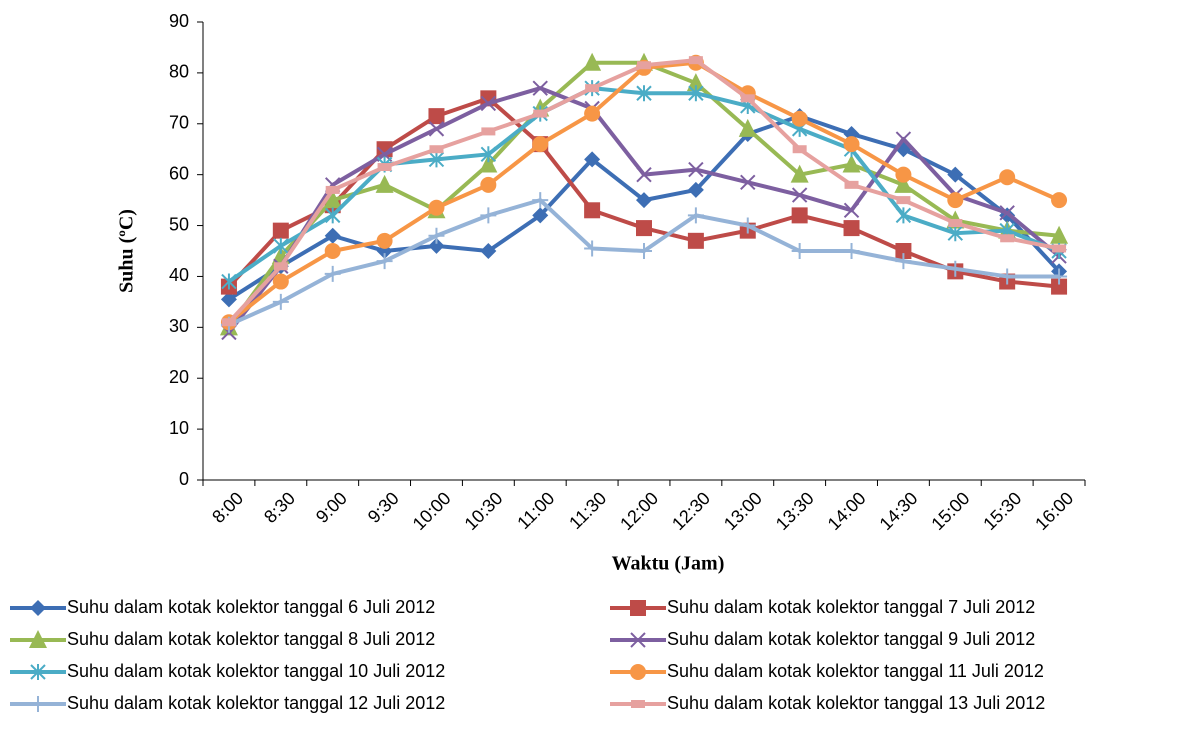  I want to click on x-tick-label: 14:30, so click(899, 511).